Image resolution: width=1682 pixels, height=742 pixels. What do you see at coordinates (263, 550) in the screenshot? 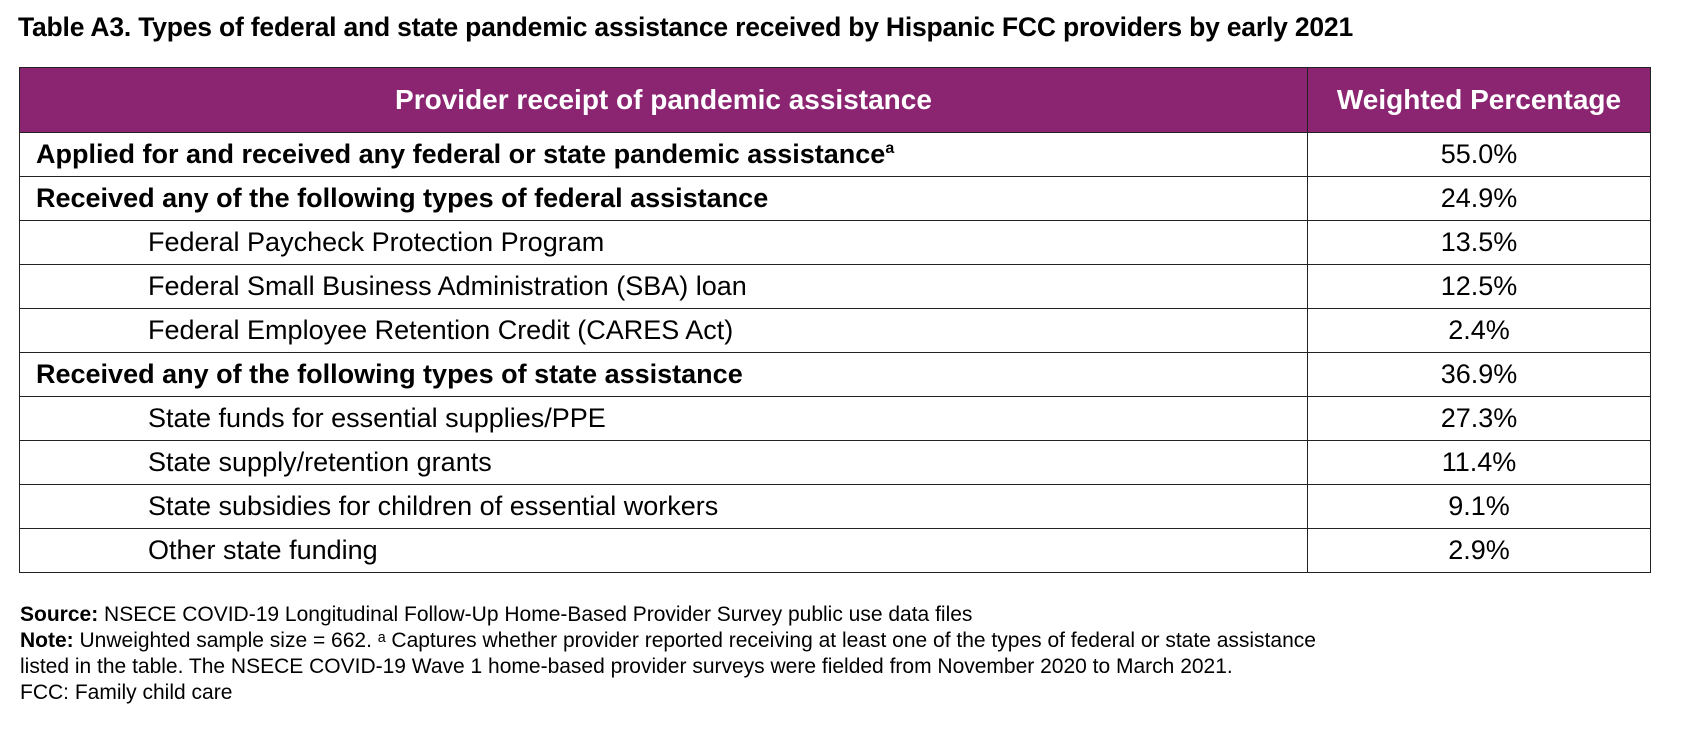
I see `row-label-text: Other state funding` at bounding box center [263, 550].